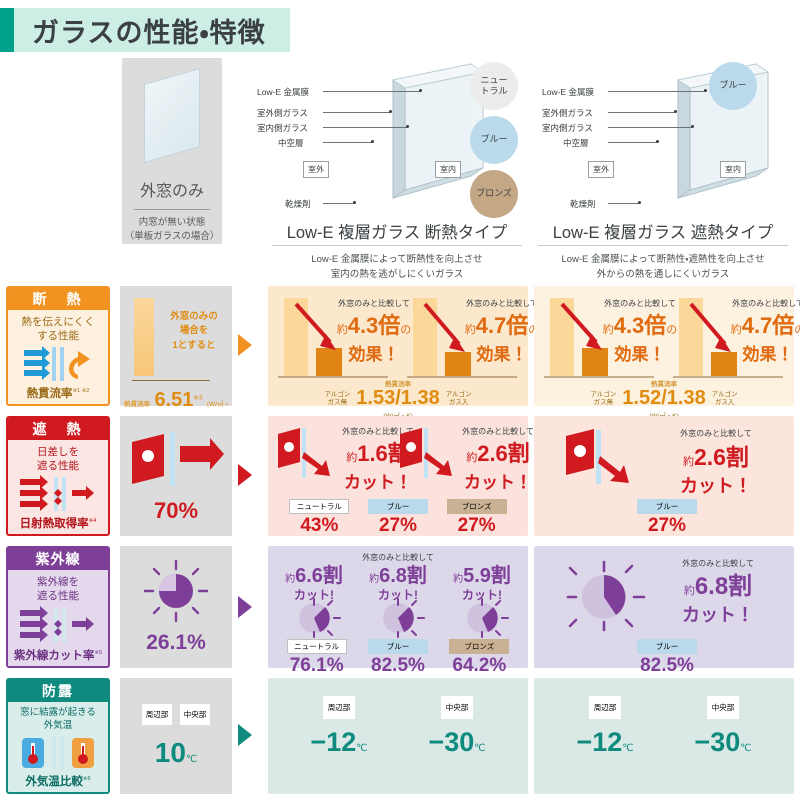 Image resolution: width=800 pixels, height=800 pixels. I want to click on glass-label-lowe: Low-E 金属膜, so click(568, 92).